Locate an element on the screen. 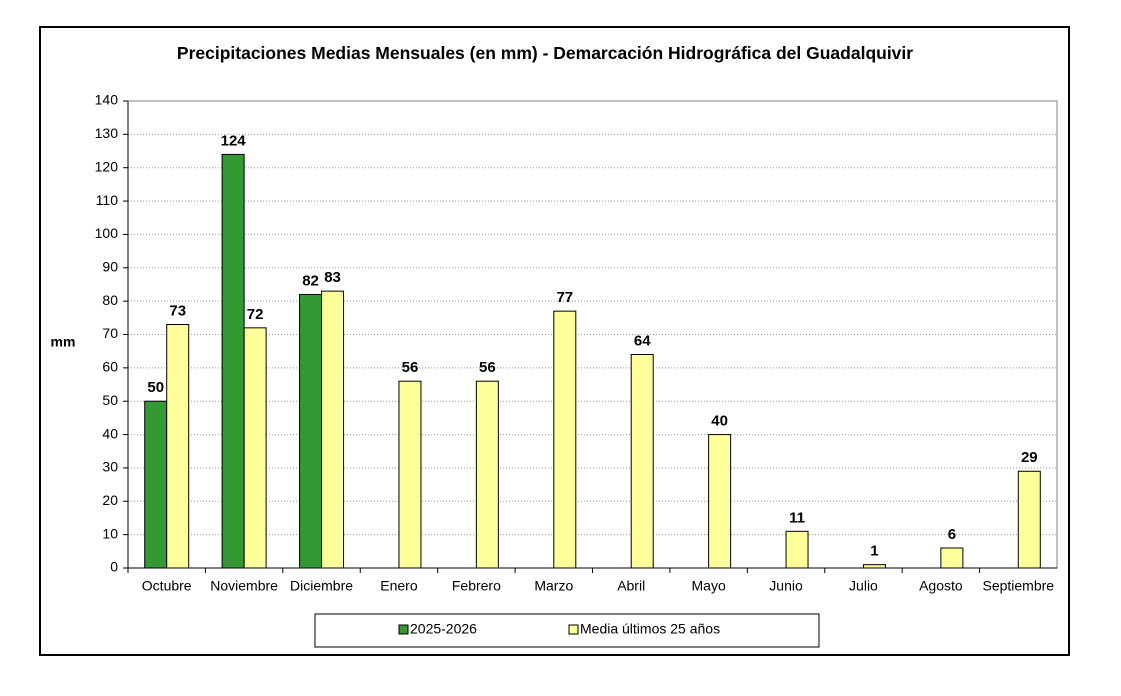  y-tick-label: 130 is located at coordinates (107, 133).